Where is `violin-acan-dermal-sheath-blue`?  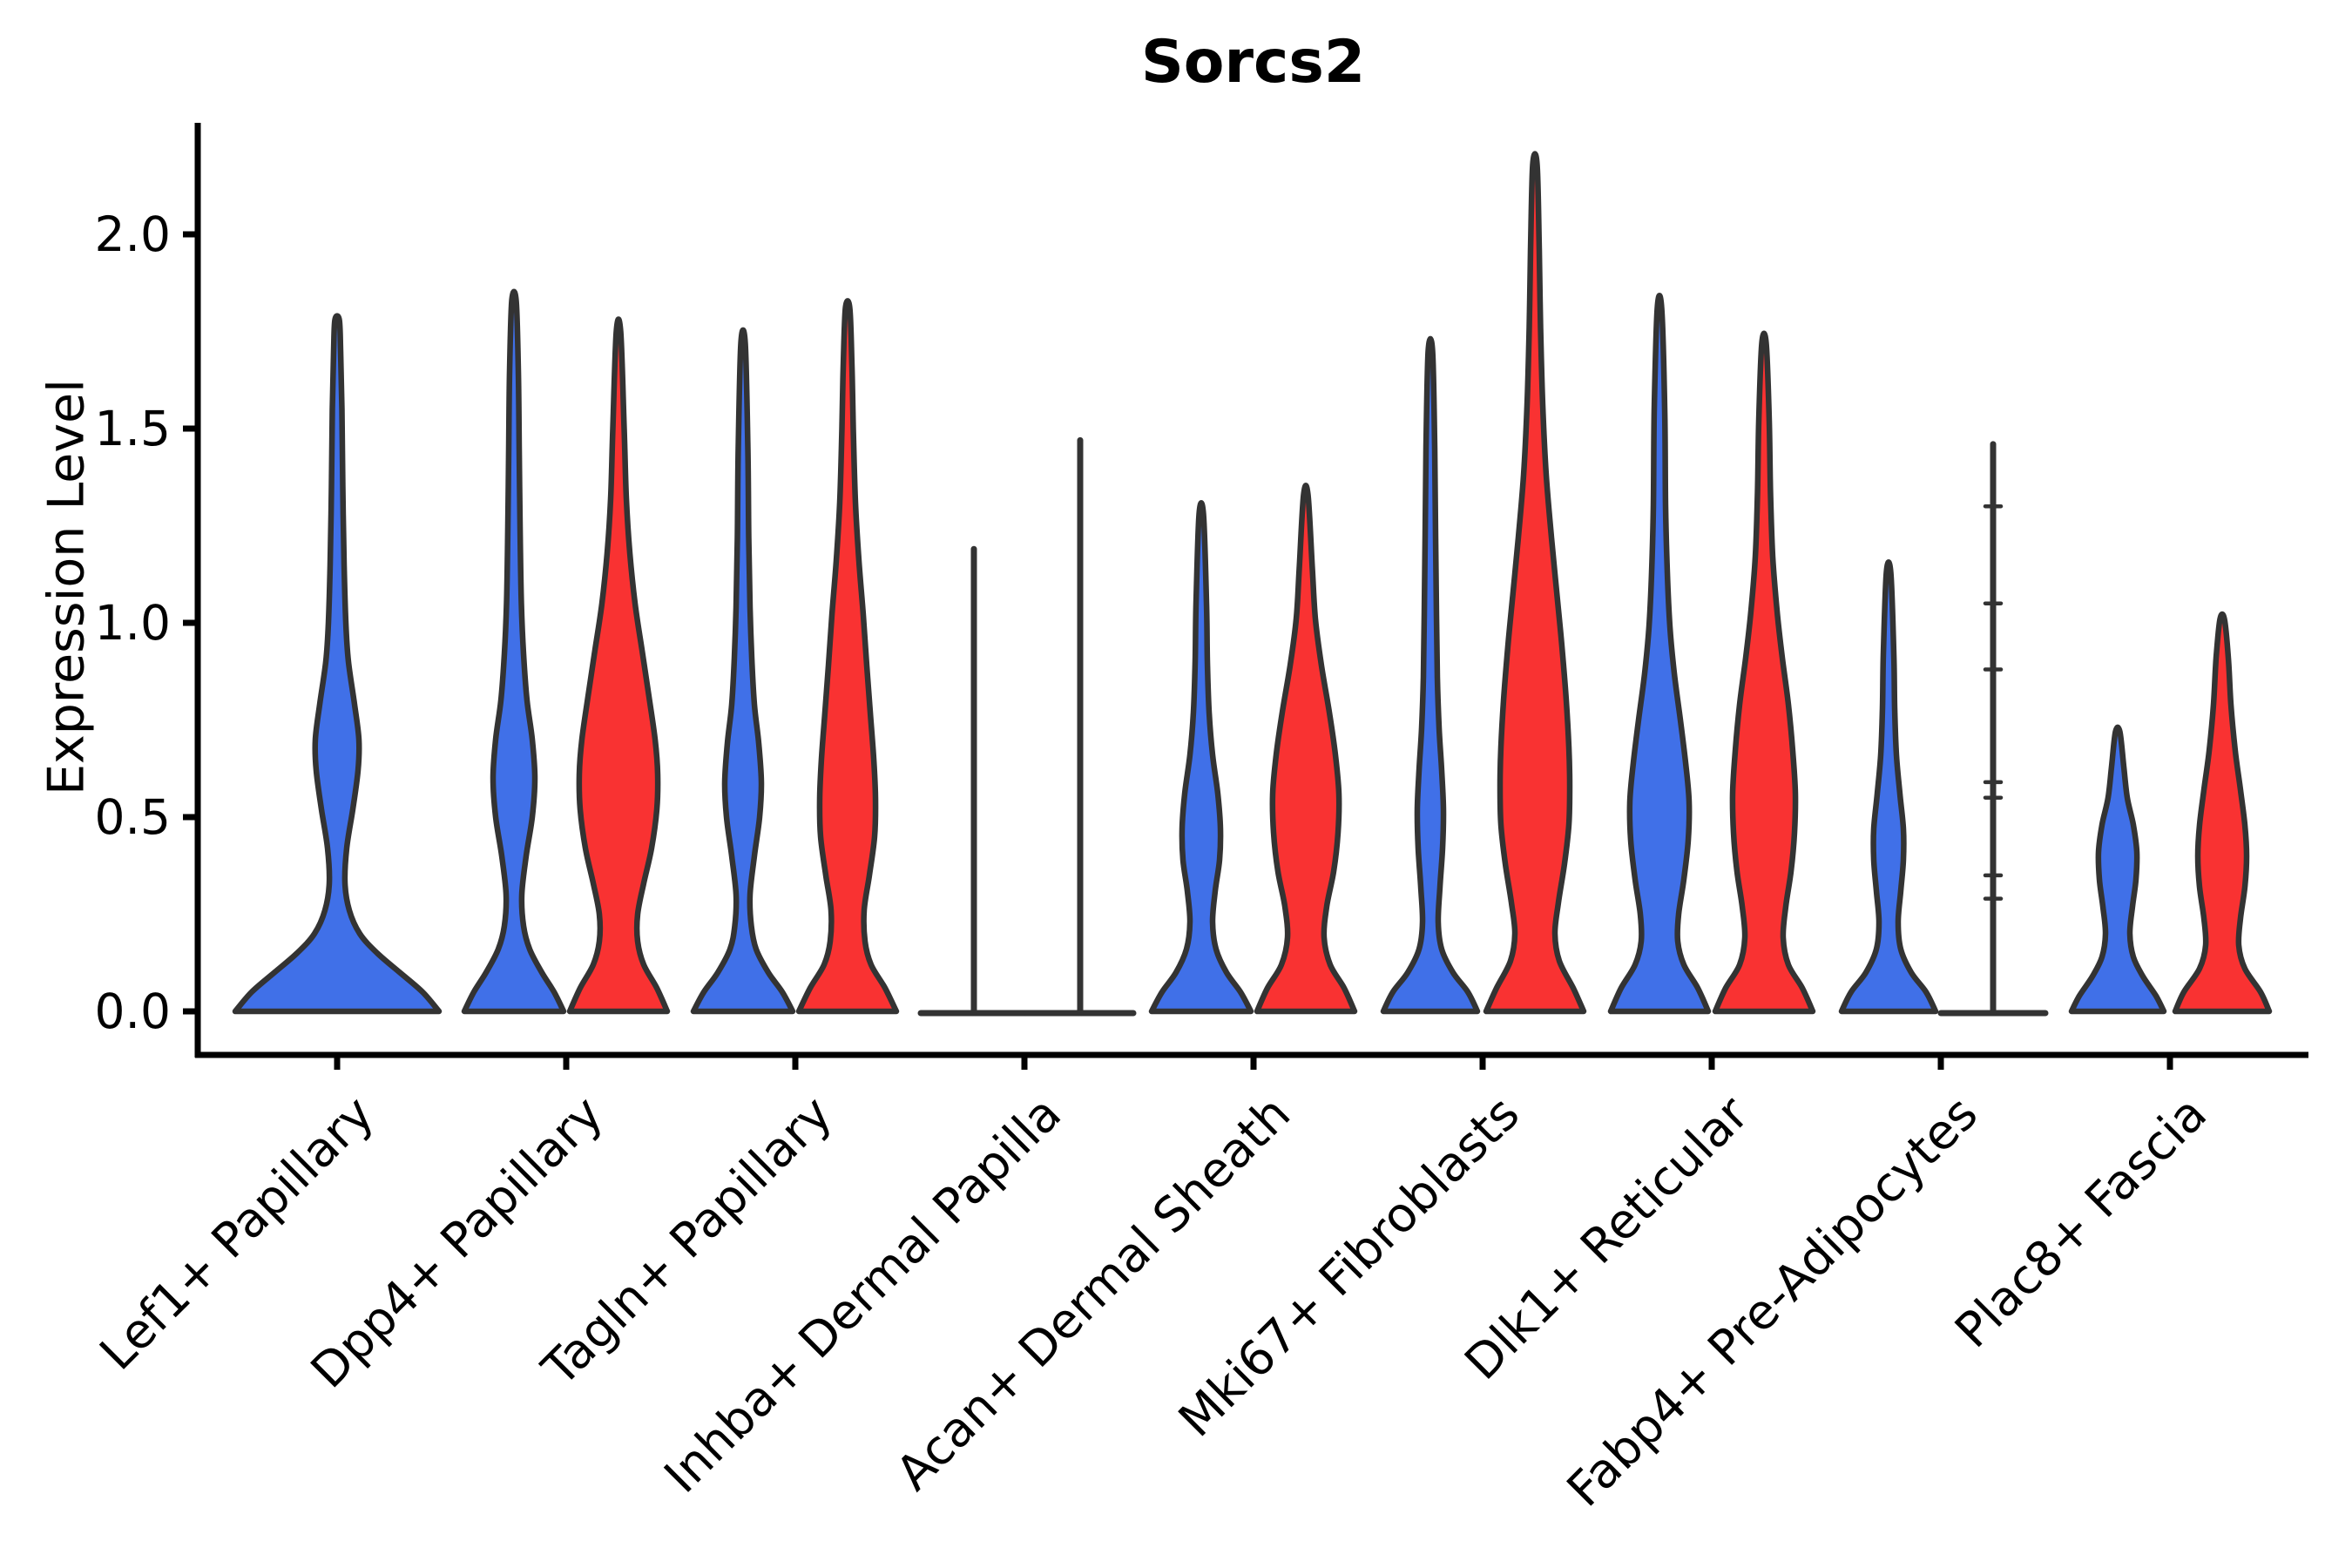 violin-acan-dermal-sheath-blue is located at coordinates (1201, 757).